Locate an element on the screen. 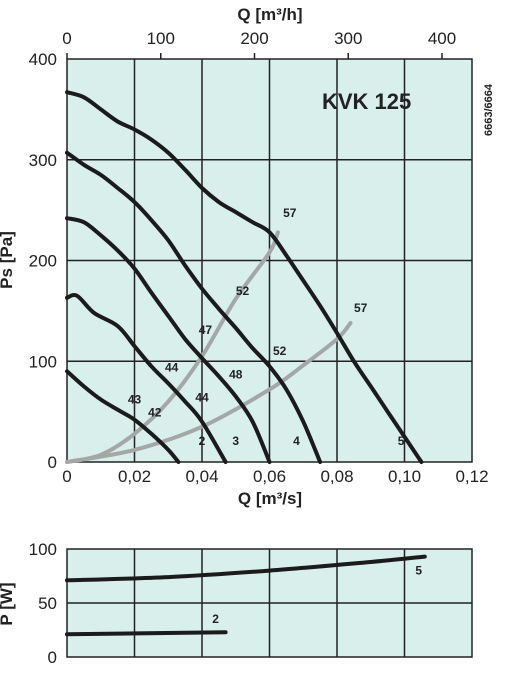 The width and height of the screenshot is (520, 676). x2-tick-label: 300 is located at coordinates (348, 38).